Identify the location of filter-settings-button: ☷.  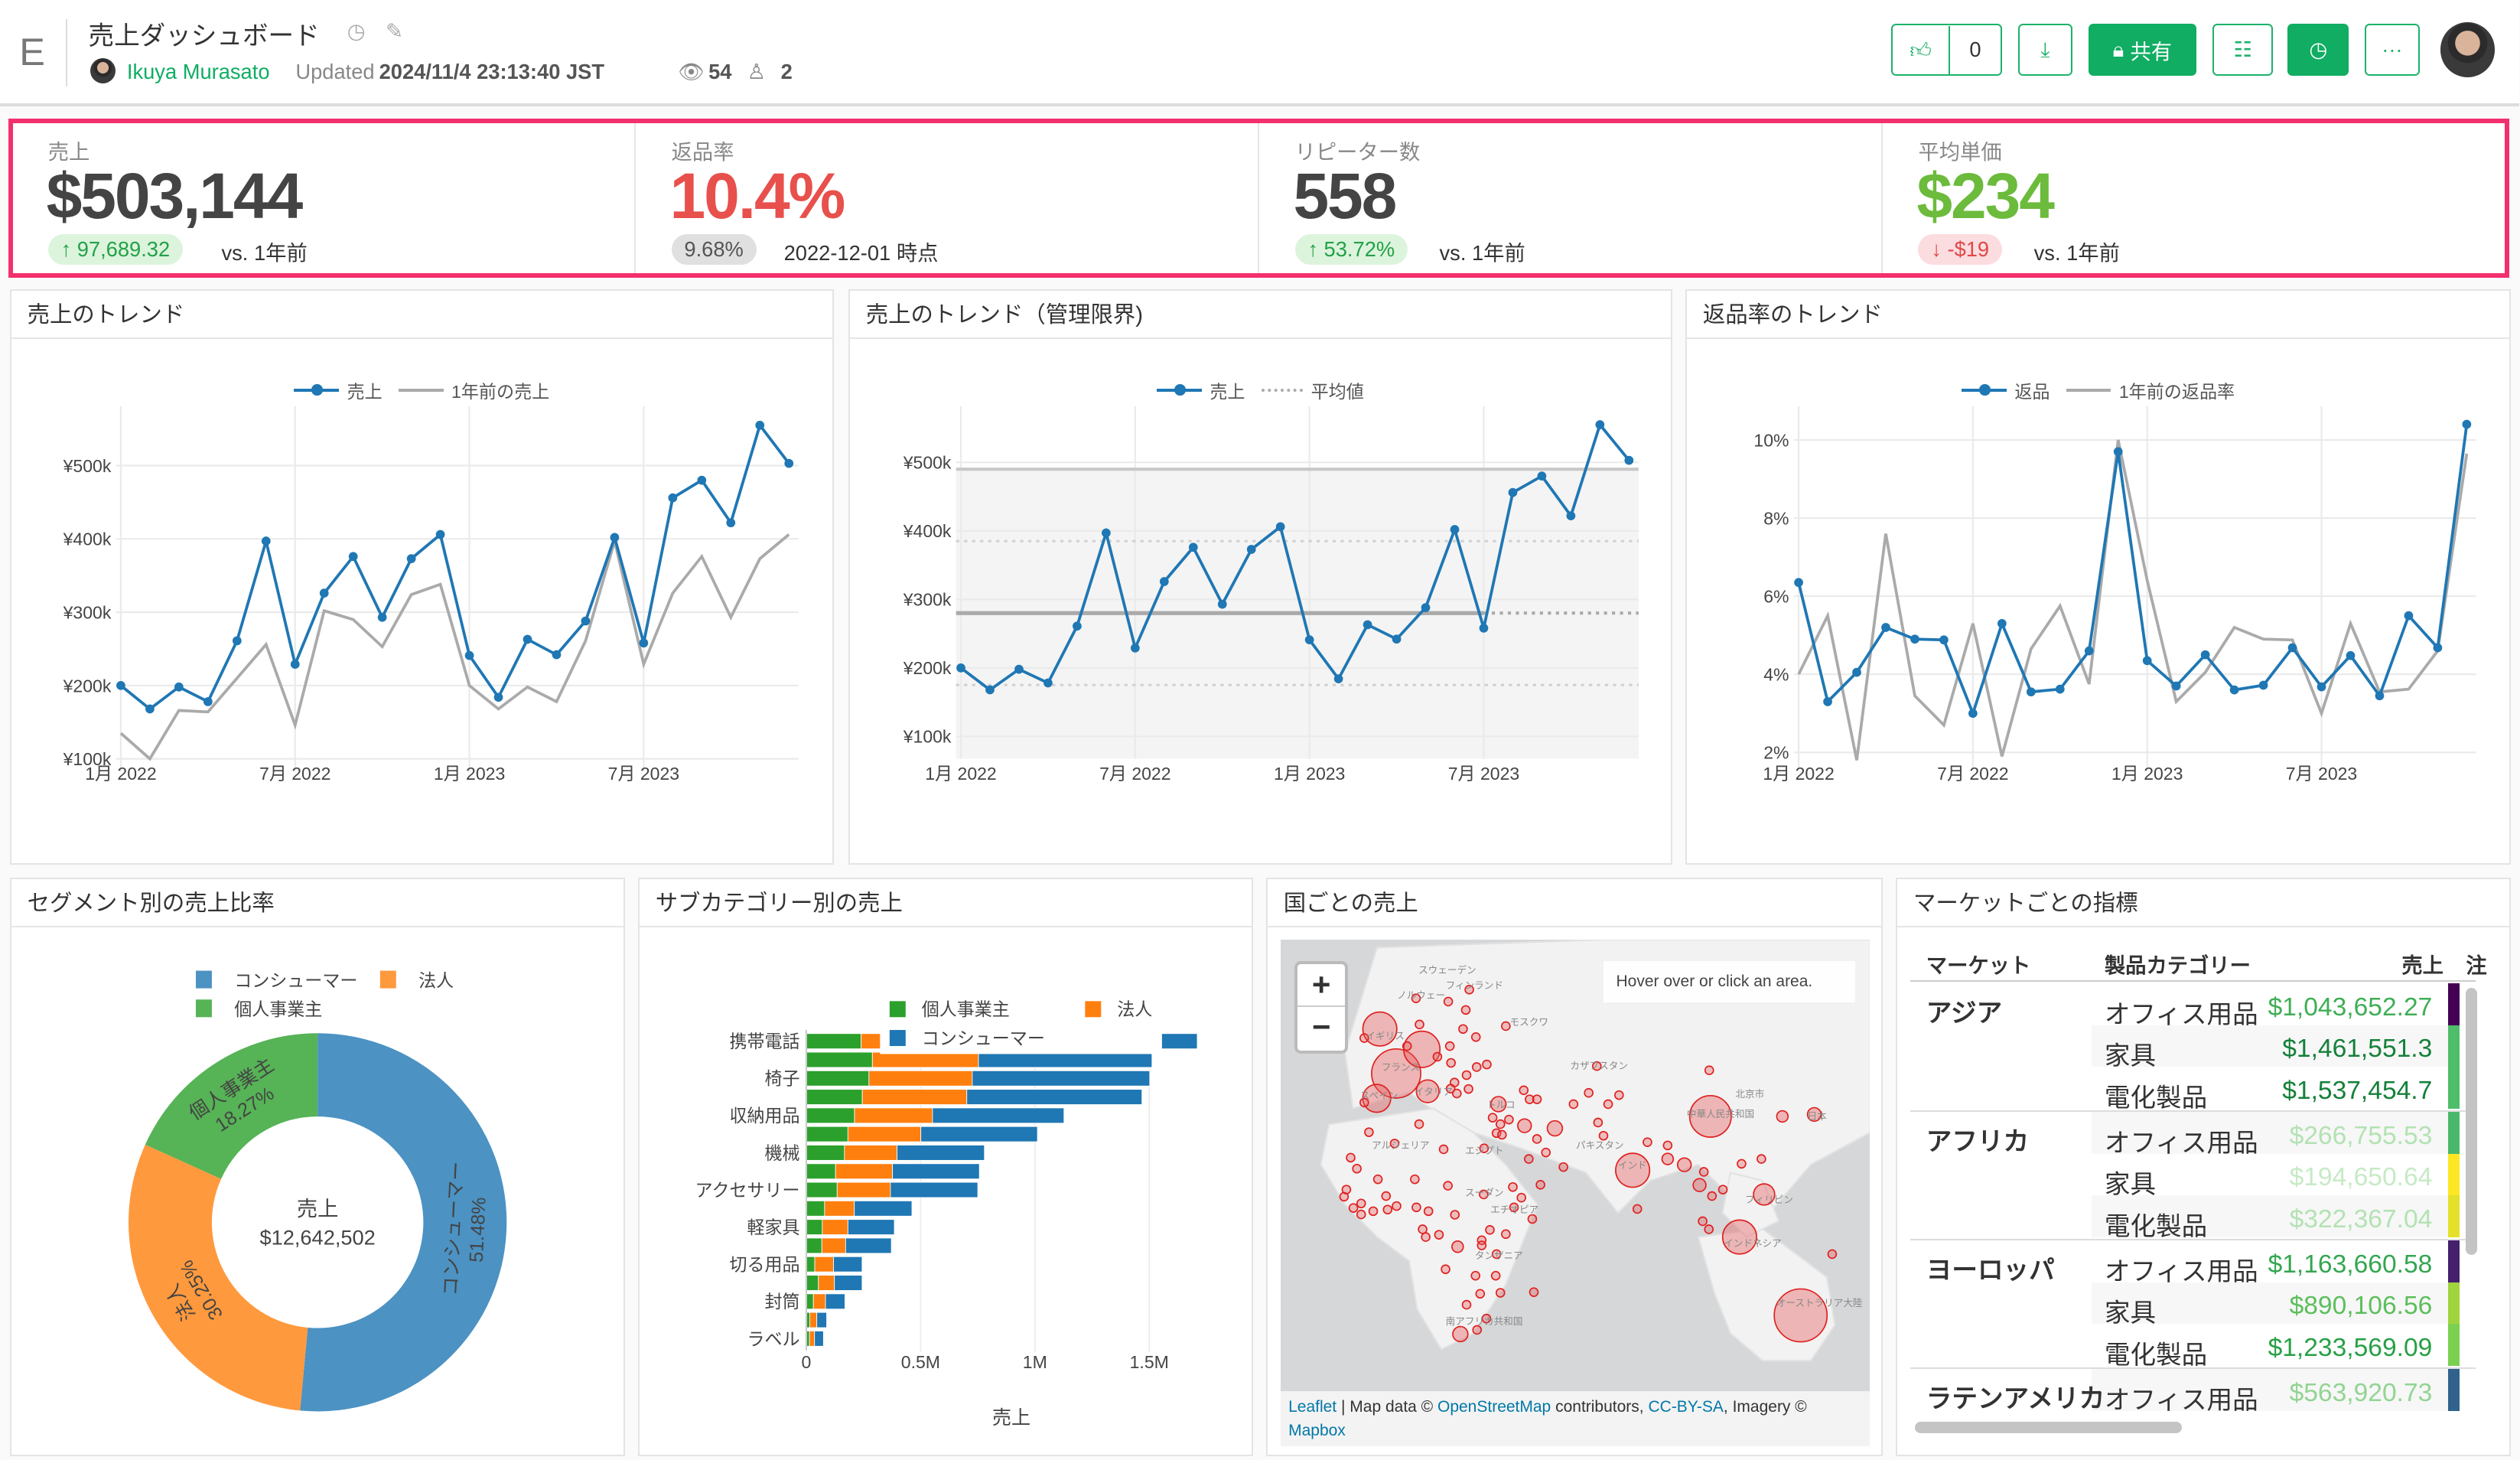
(2243, 50).